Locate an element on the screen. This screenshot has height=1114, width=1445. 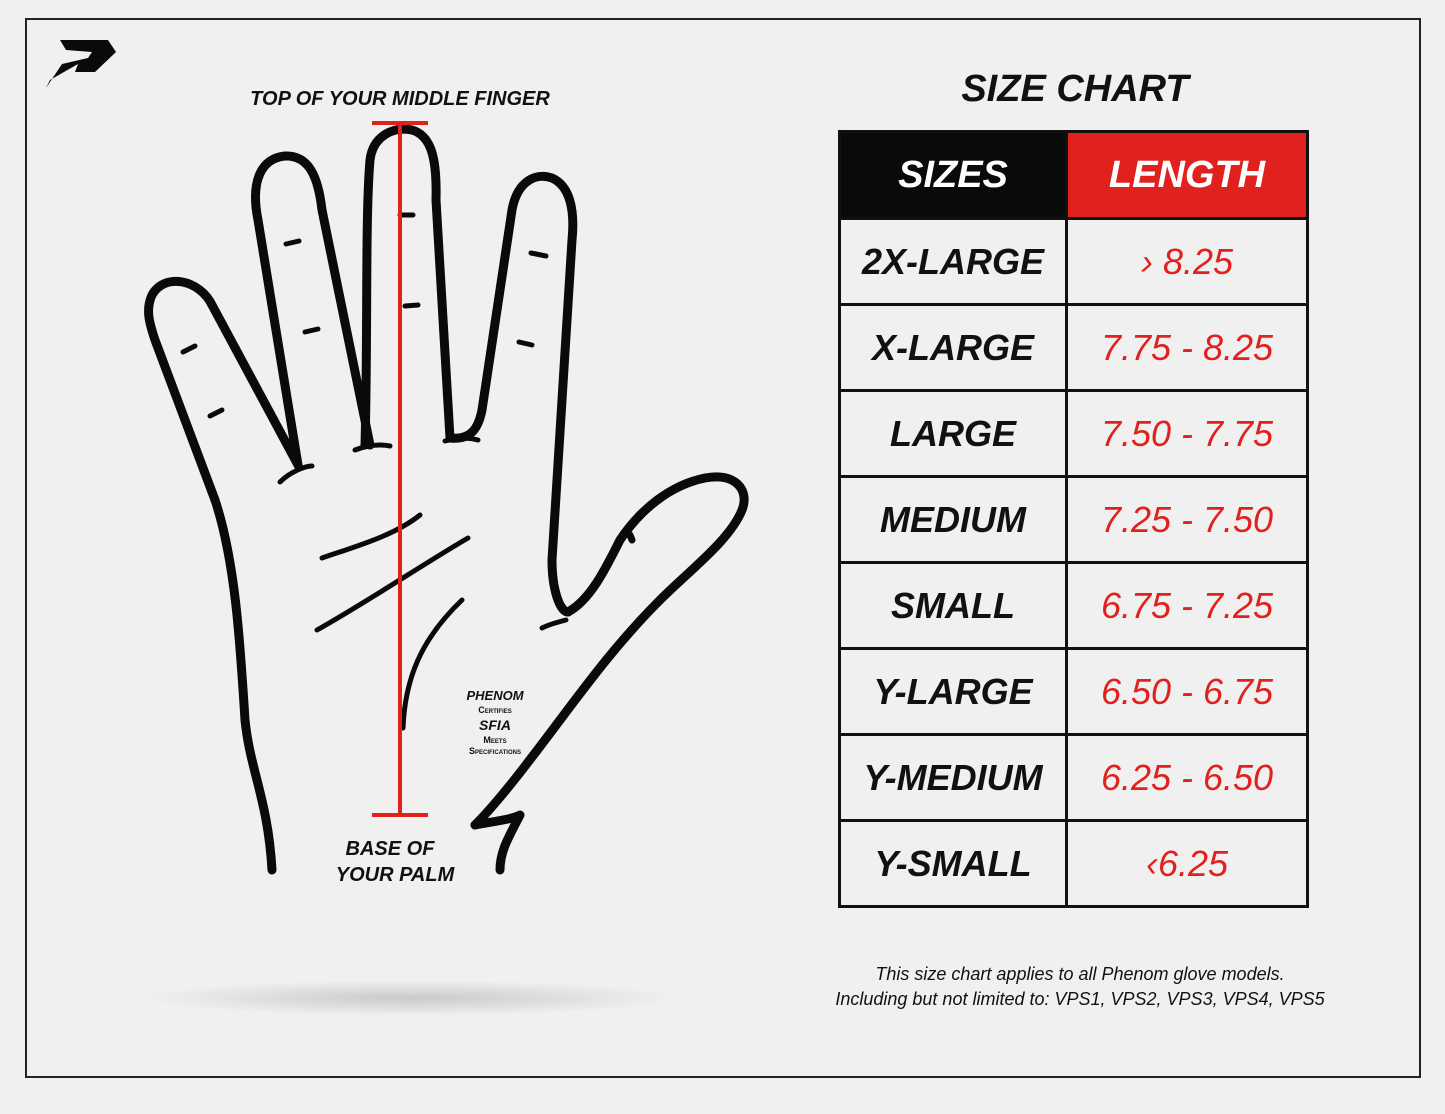
size-cell: Y-LARGE is located at coordinates (953, 691).